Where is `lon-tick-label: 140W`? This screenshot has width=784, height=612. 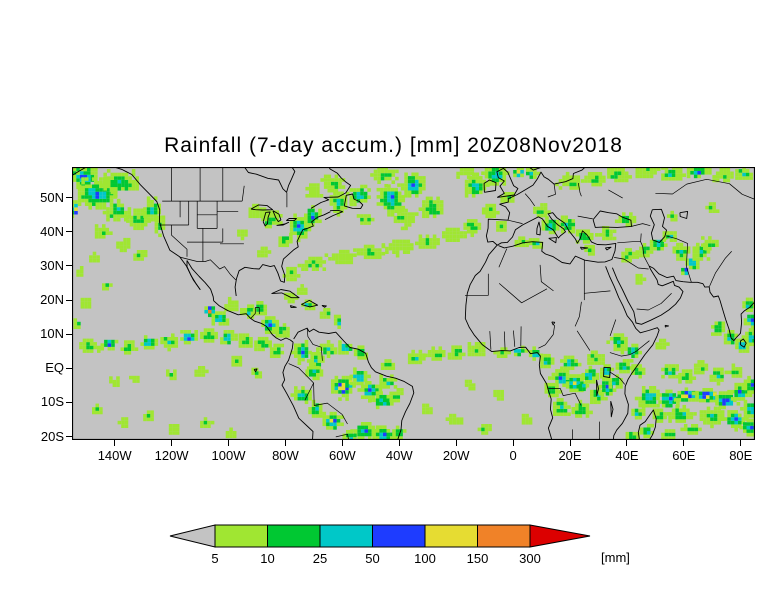 lon-tick-label: 140W is located at coordinates (114, 455).